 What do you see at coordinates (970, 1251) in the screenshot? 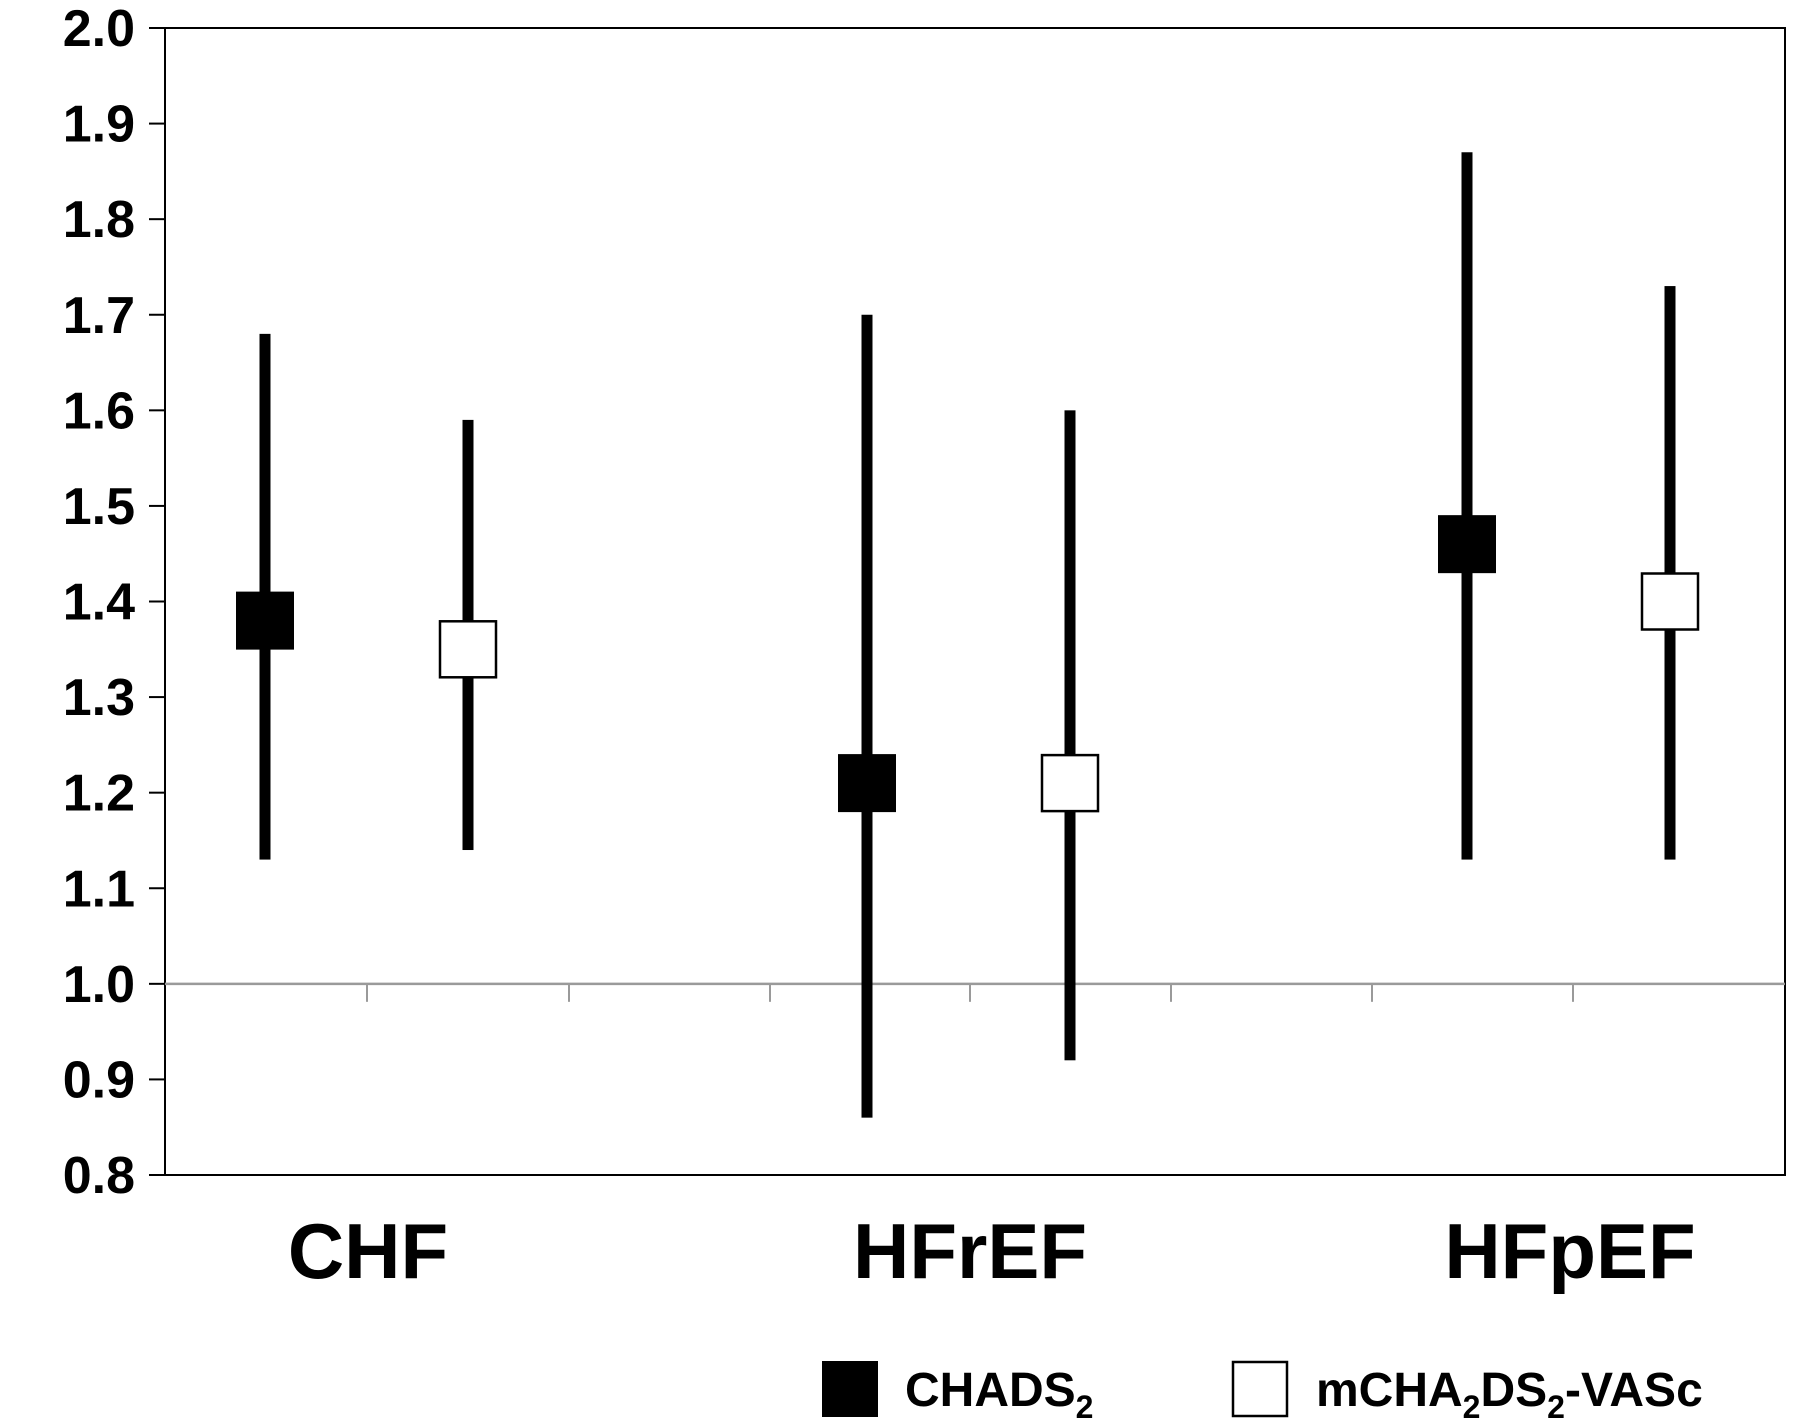
I see `category-label: HFrEF` at bounding box center [970, 1251].